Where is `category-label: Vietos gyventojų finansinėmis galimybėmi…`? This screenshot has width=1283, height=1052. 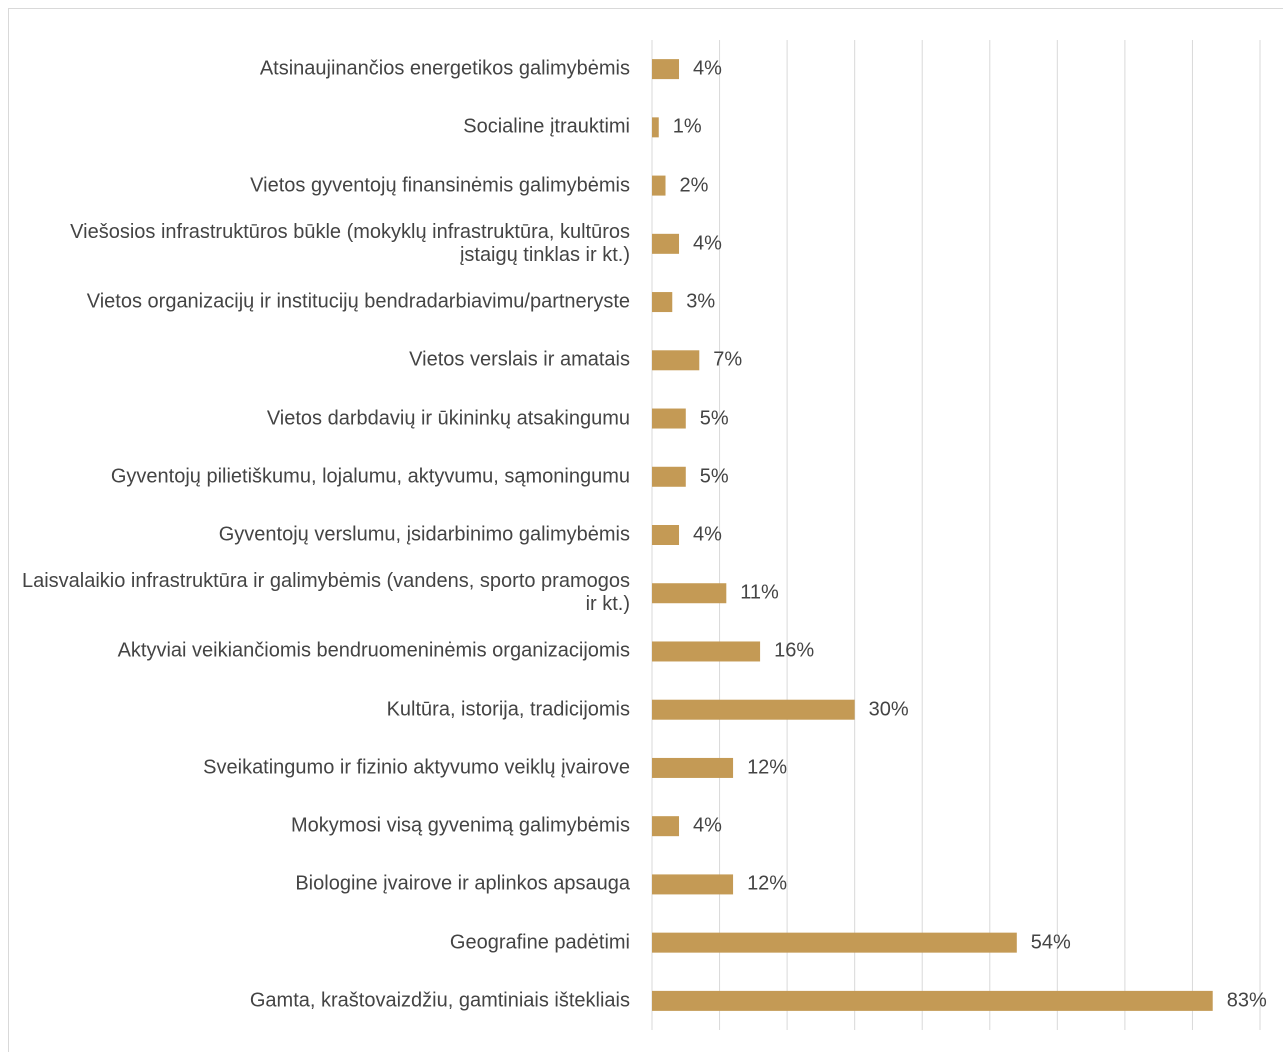
category-label: Vietos gyventojų finansinėmis galimybėmi… is located at coordinates (440, 185).